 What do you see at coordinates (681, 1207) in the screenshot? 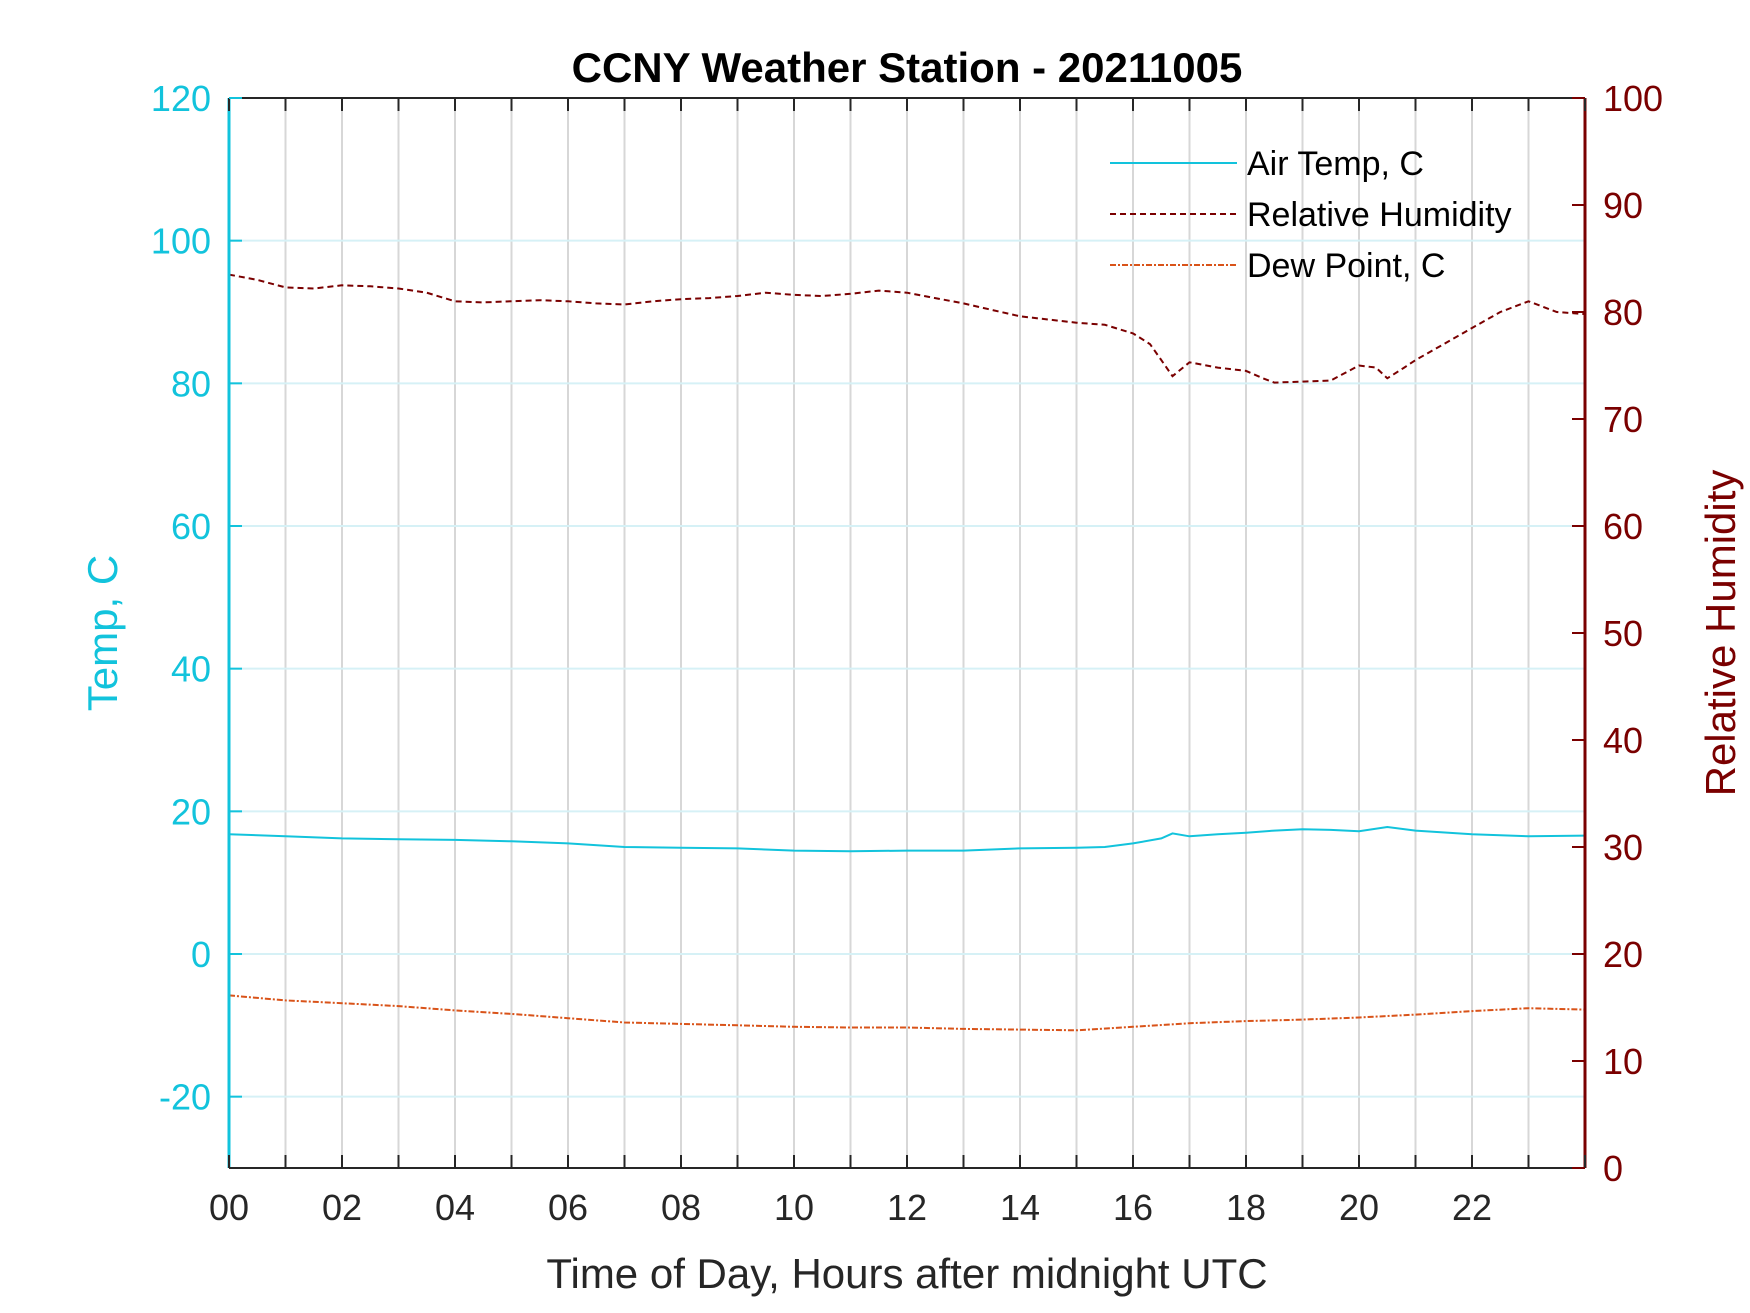
I see `x-tick-label: 08` at bounding box center [681, 1207].